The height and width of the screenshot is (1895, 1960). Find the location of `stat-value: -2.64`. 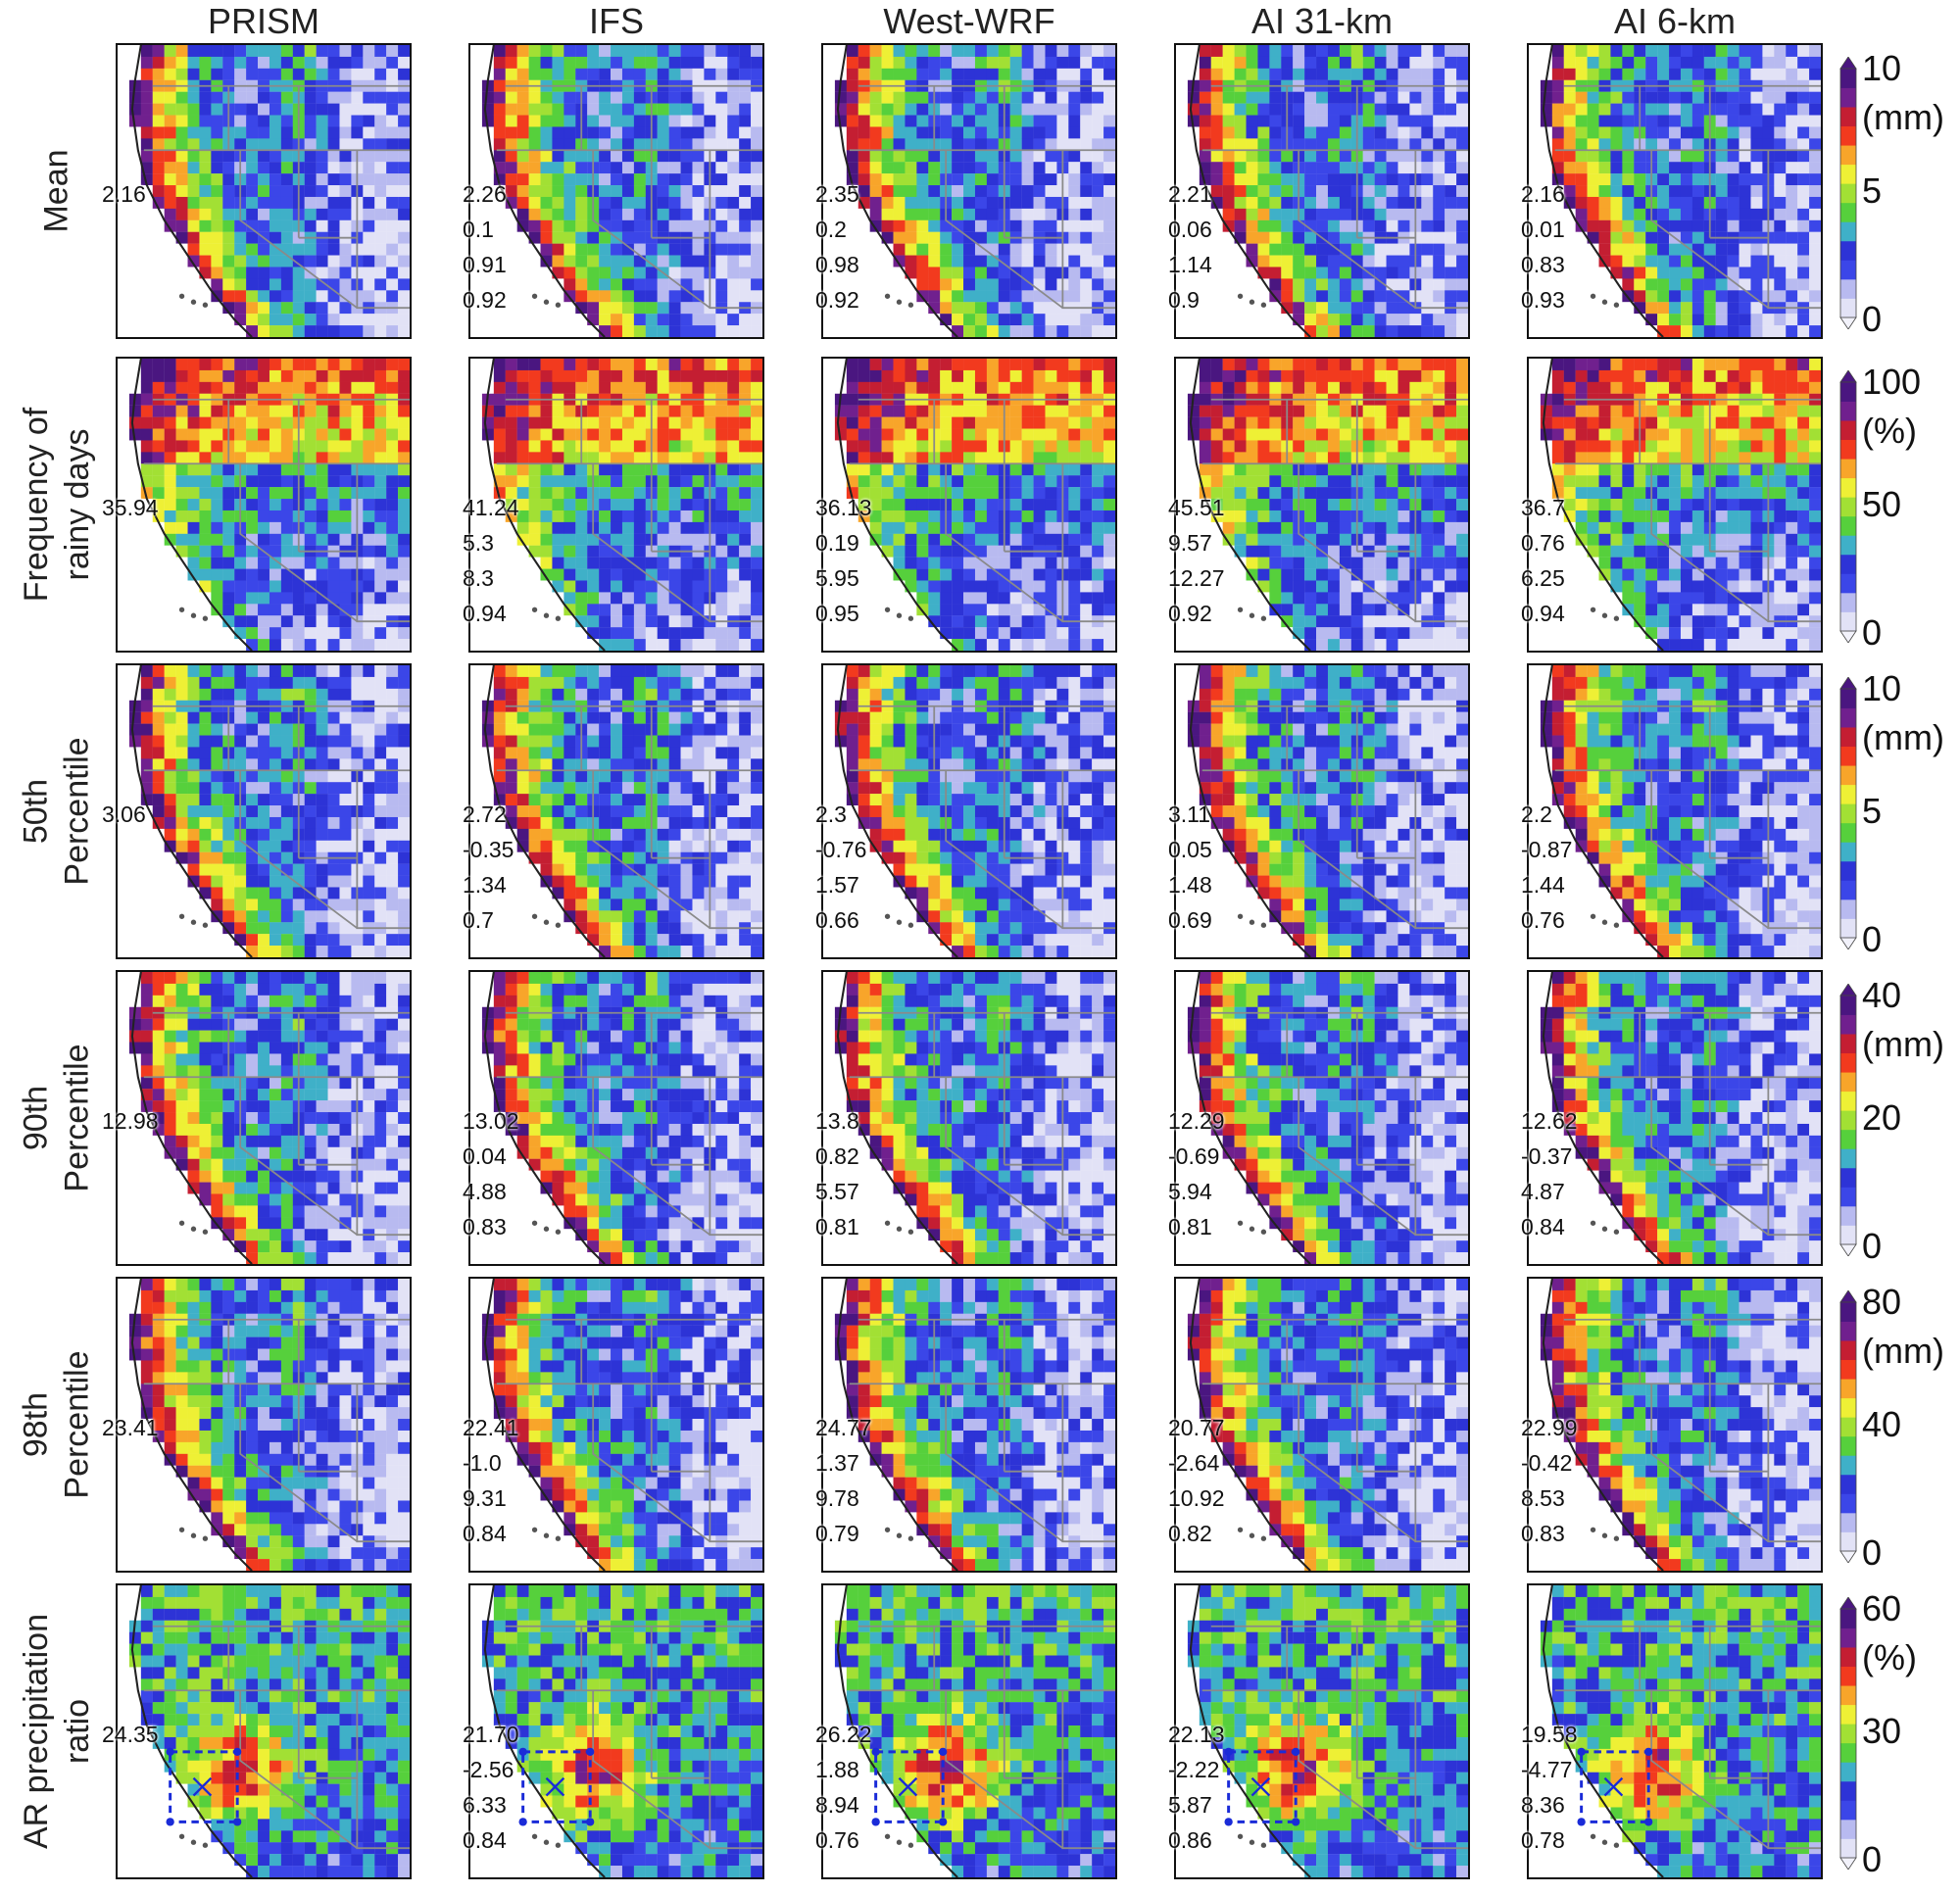

stat-value: -2.64 is located at coordinates (1194, 1463).